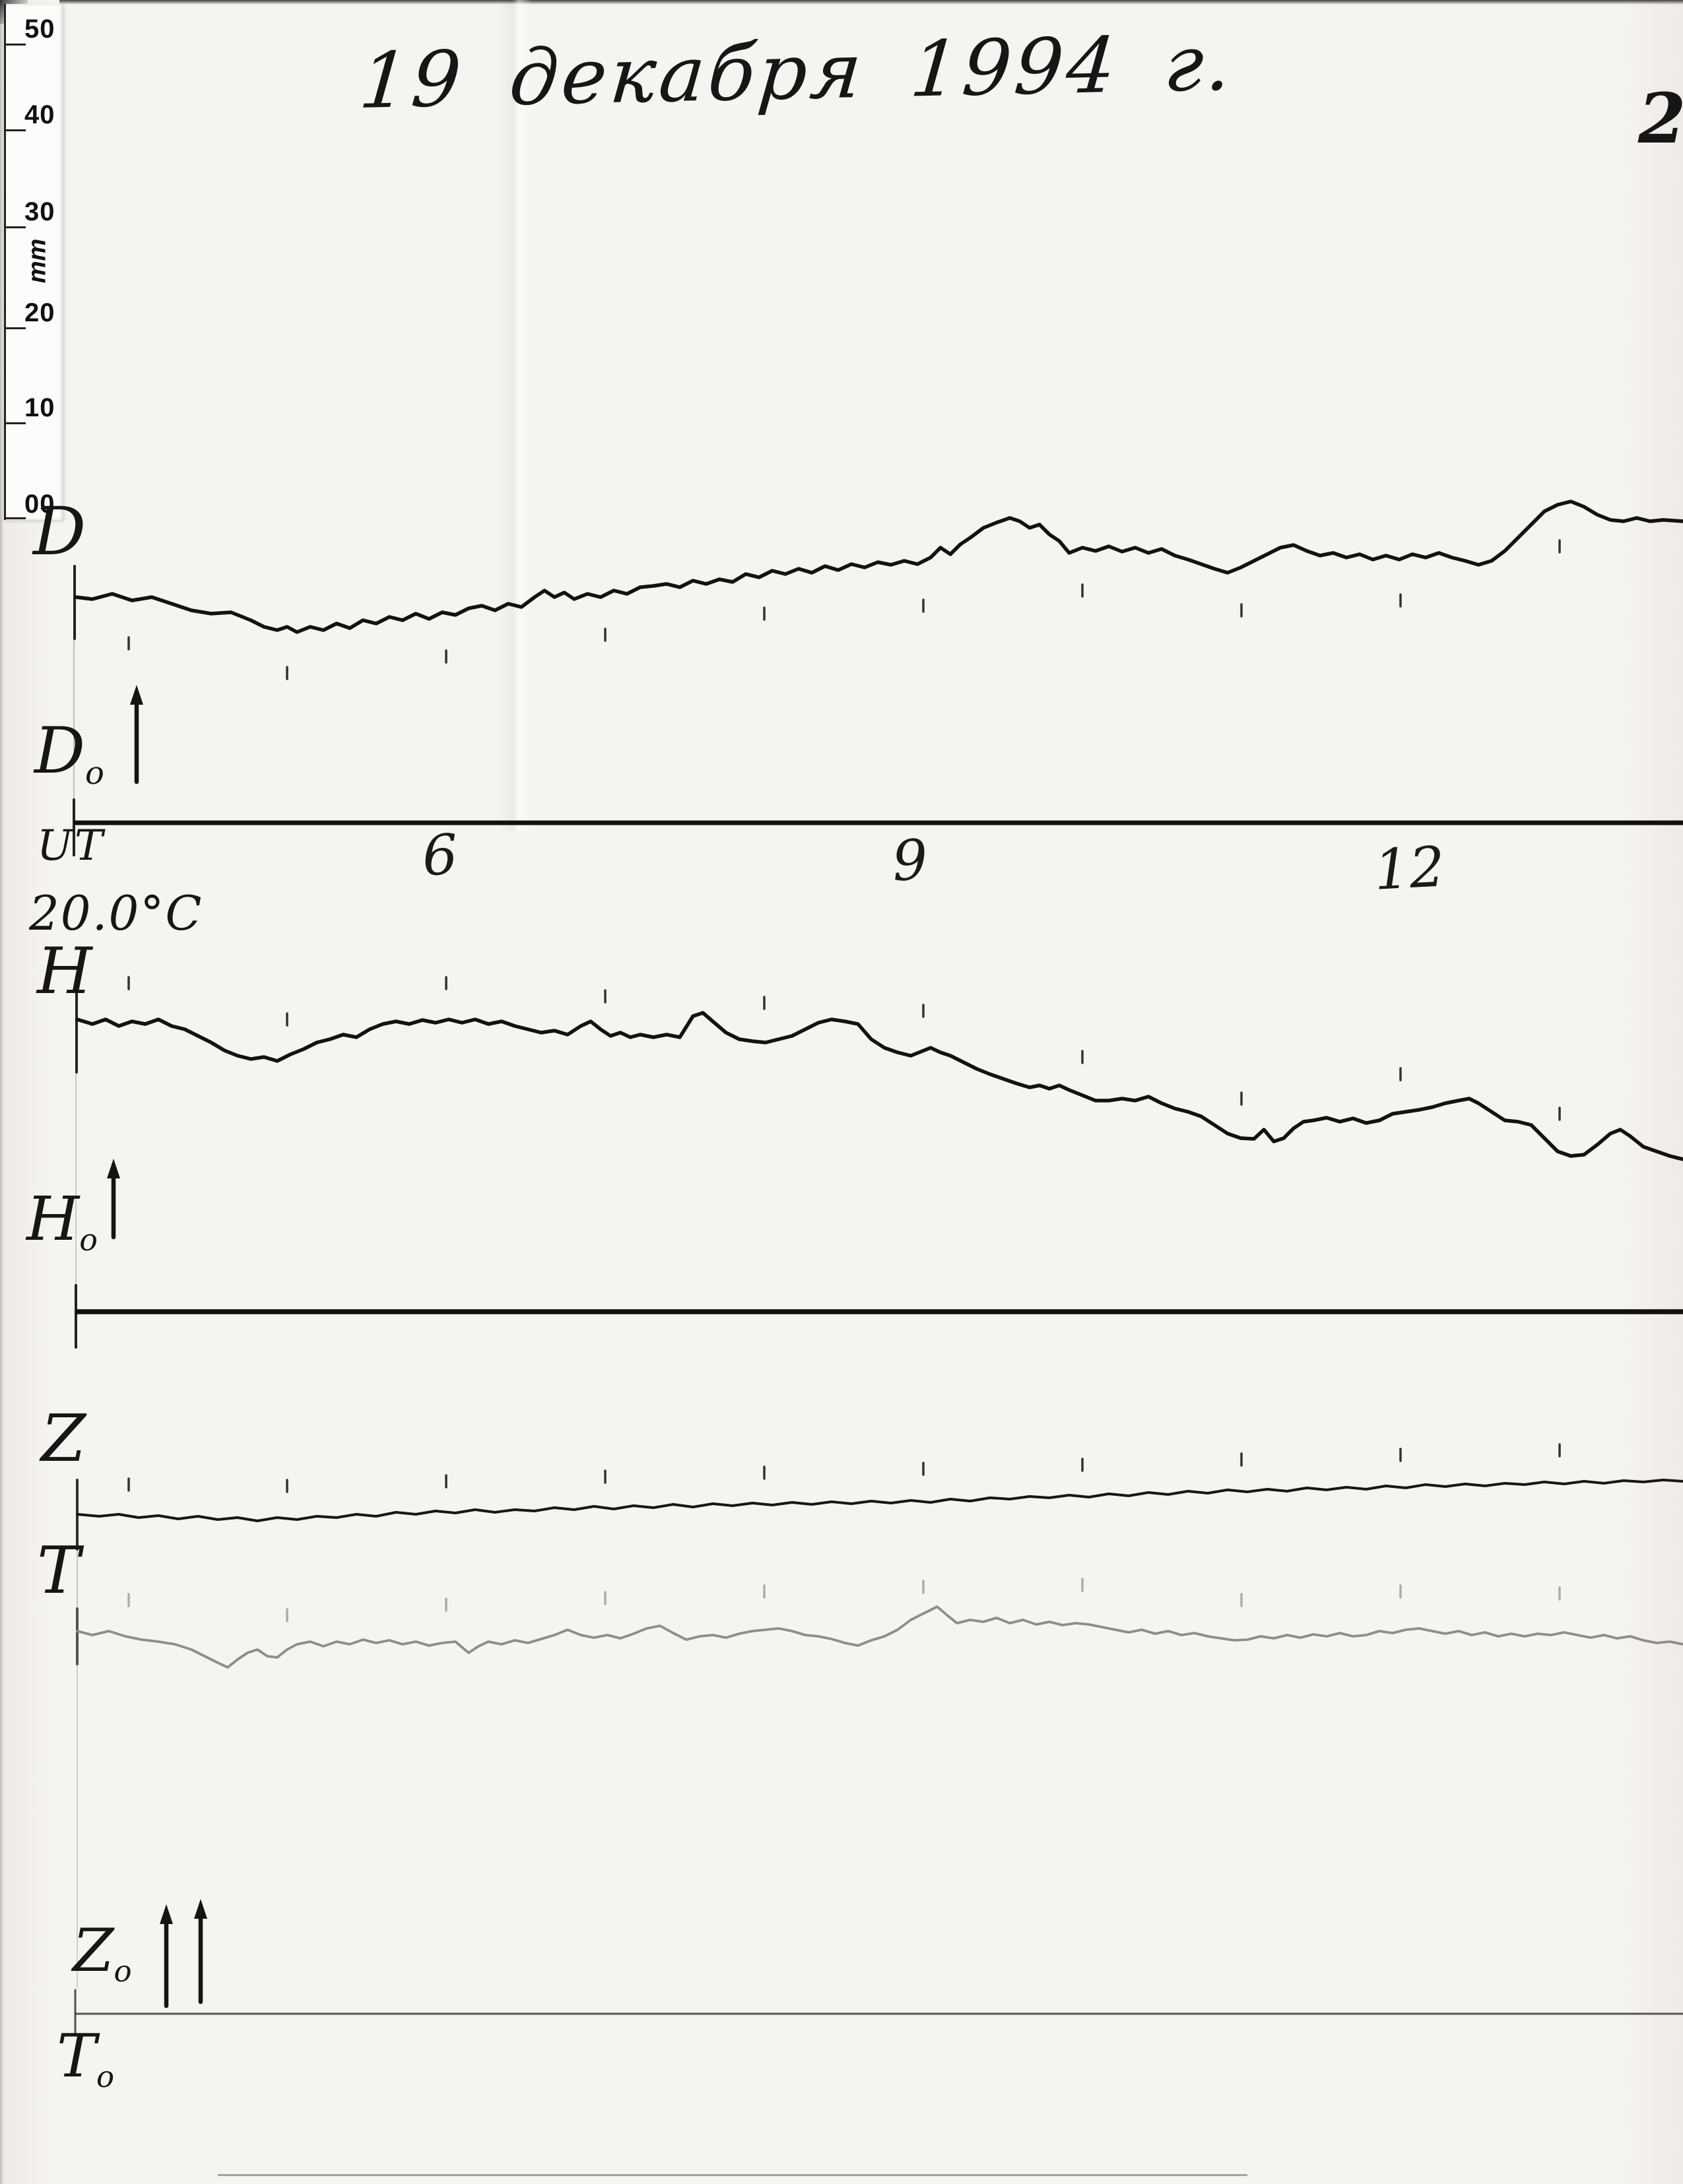 The image size is (1683, 2184). I want to click on hour-label: 9, so click(909, 860).